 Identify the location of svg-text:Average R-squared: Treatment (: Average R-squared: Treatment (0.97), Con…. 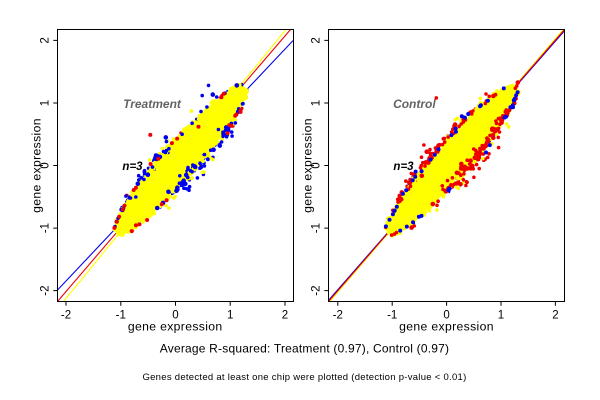
(304, 349).